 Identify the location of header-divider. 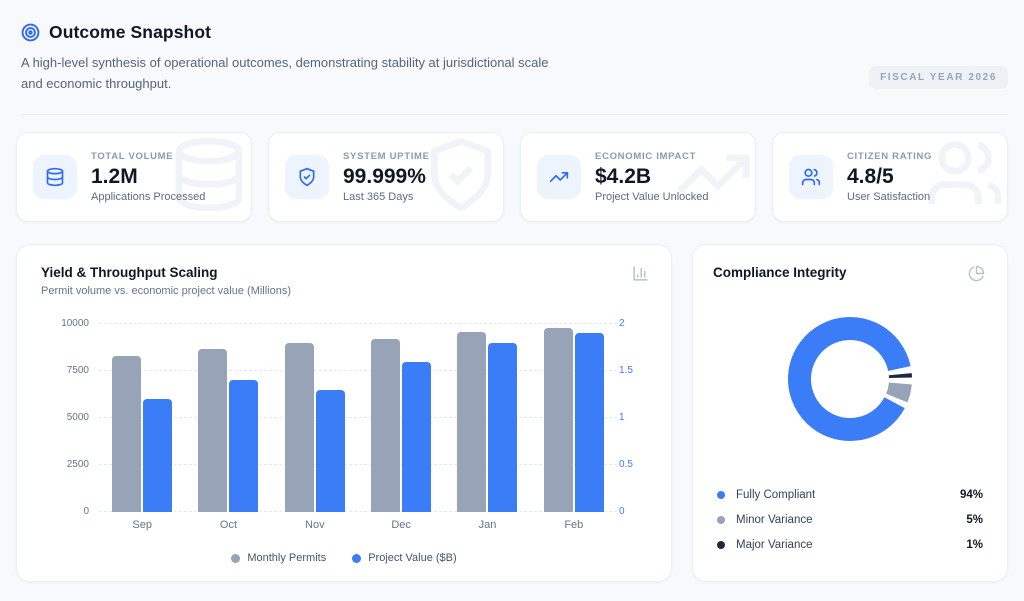
(514, 114).